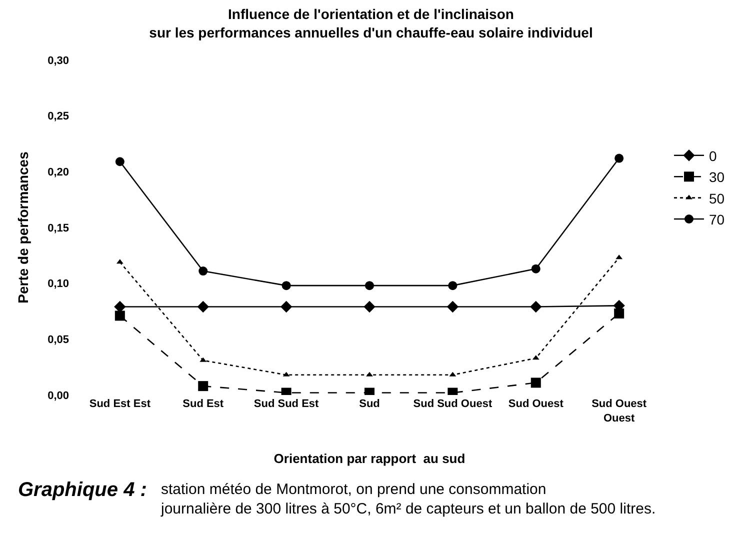 Image resolution: width=742 pixels, height=545 pixels. Describe the element at coordinates (717, 219) in the screenshot. I see `legend-label: 70` at that location.